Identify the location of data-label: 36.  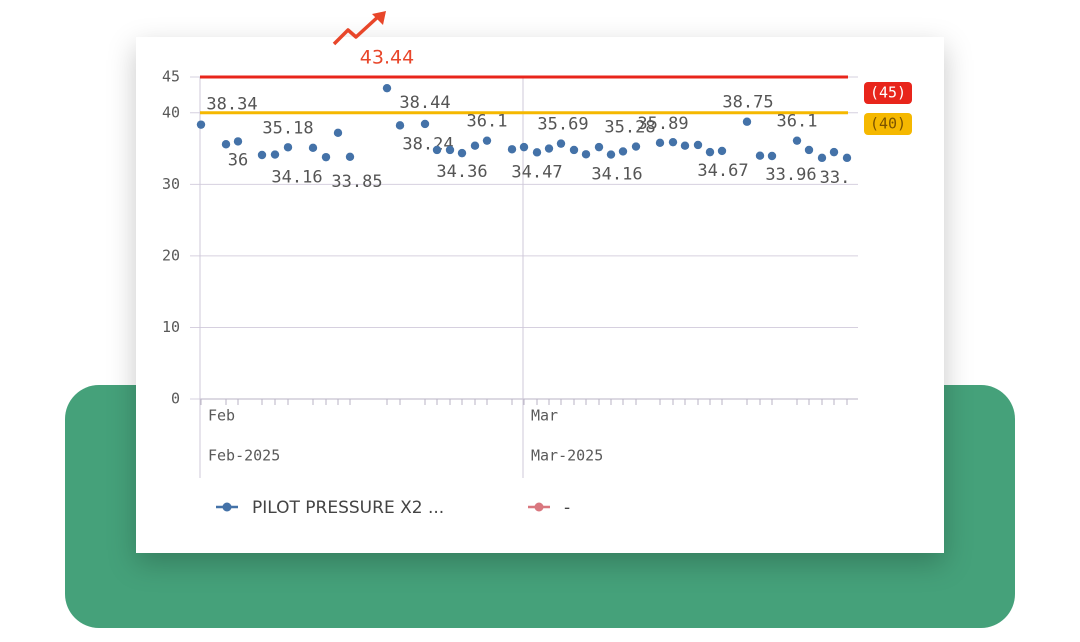
(238, 160).